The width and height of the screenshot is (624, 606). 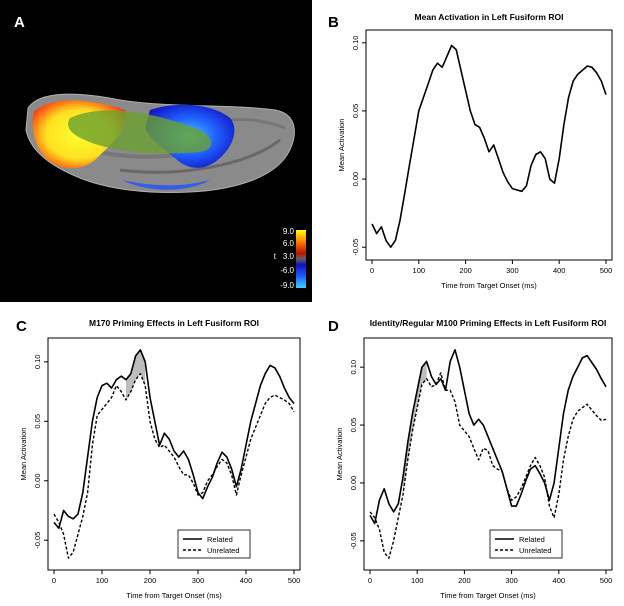 I want to click on brain-surface-illustration: 9.0 6.0 t 3.0 -6.0 -9.0, so click(x=165, y=191).